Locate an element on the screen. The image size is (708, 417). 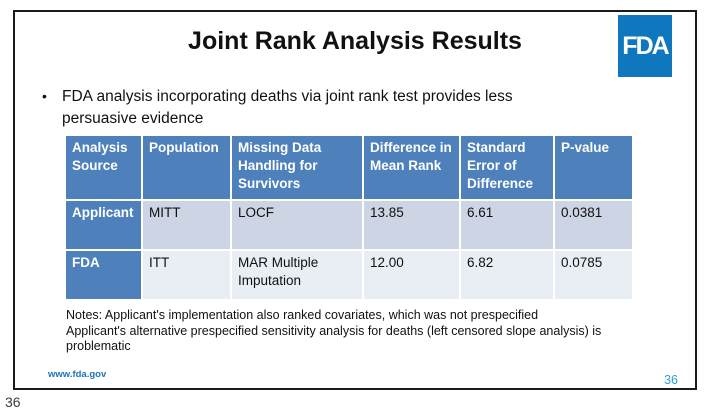
table-row-applicant: Applicant MITT LOCF 13.85 6.61 0.0381 is located at coordinates (349, 225).